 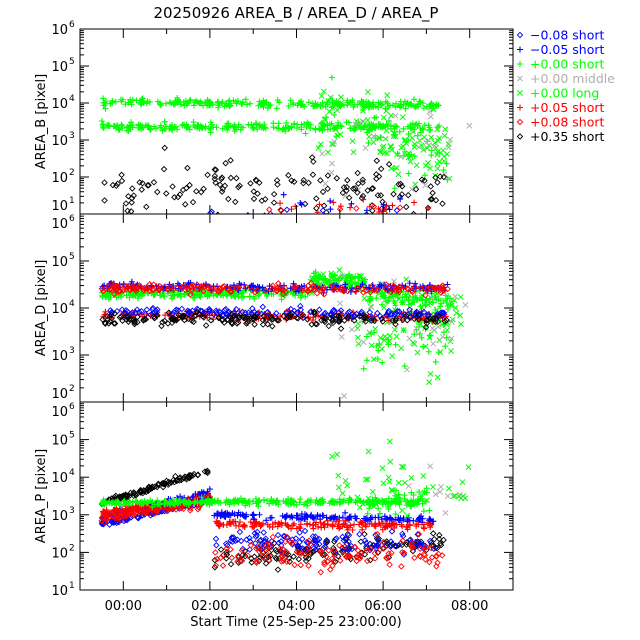 I want to click on legend-item-yx: +0.00 middle, so click(x=566, y=78).